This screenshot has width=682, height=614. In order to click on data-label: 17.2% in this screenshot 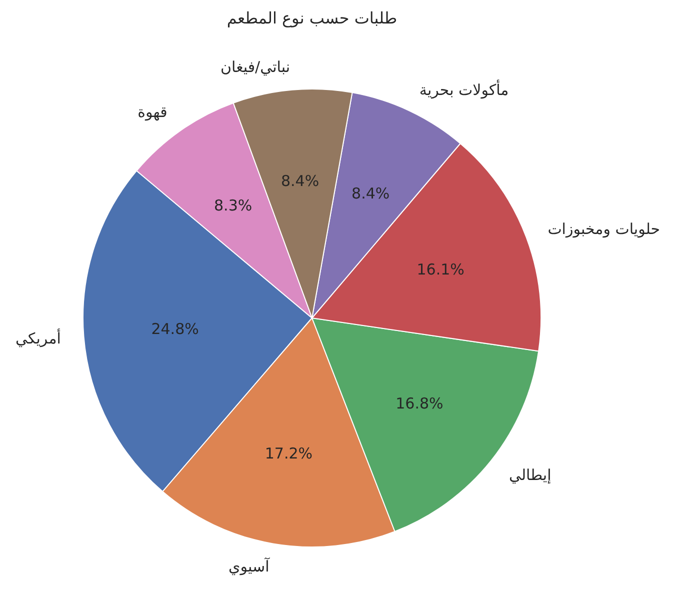, I will do `click(288, 453)`.